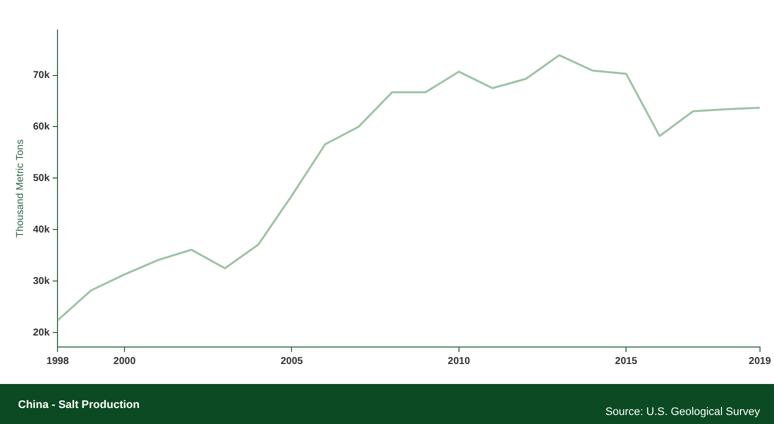  I want to click on y-tick-label: 60k, so click(41, 126).